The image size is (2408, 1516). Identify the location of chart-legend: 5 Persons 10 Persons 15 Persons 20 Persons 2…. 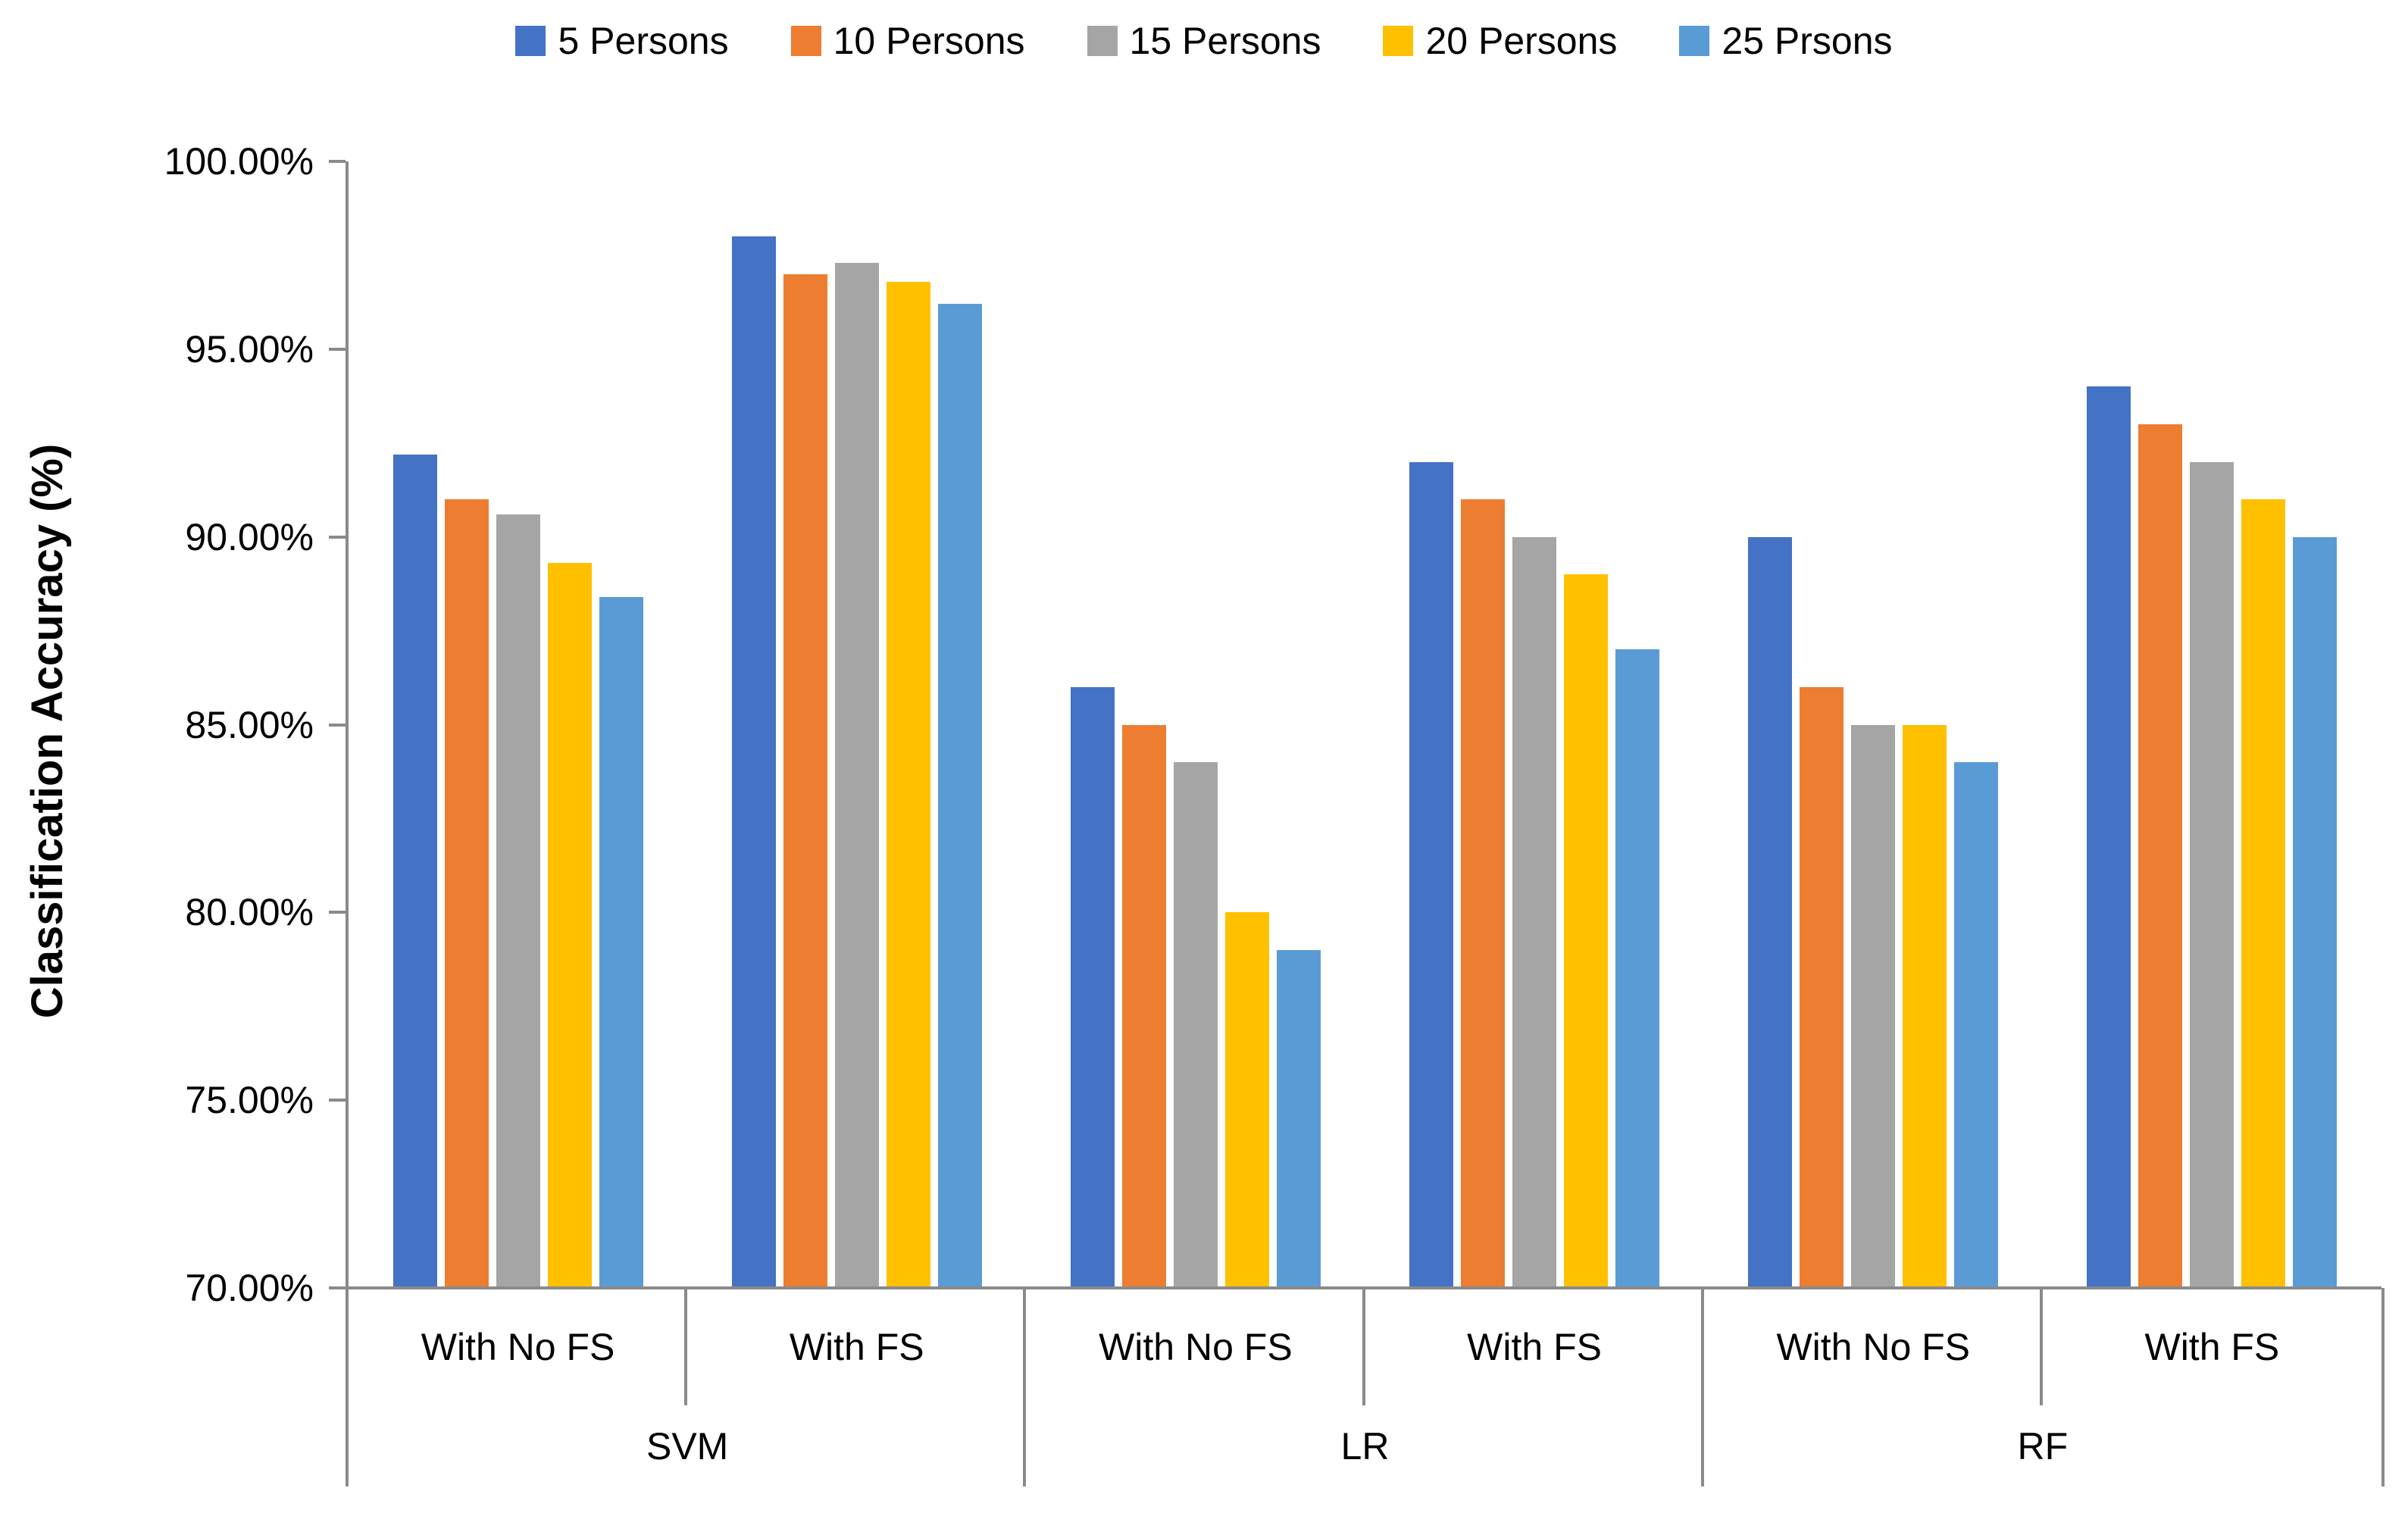
(1204, 41).